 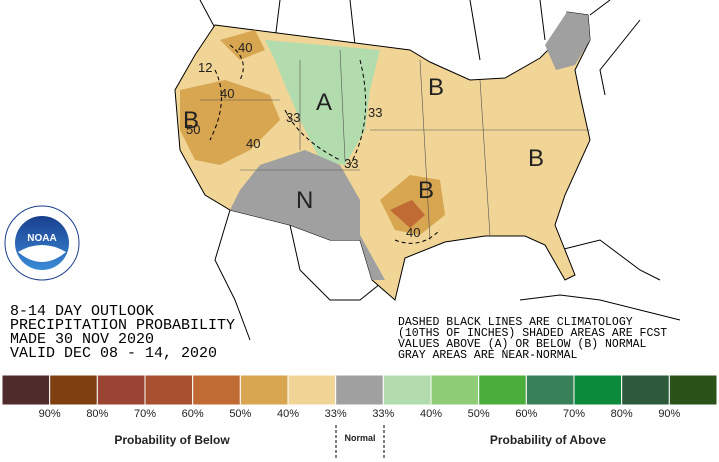 What do you see at coordinates (515, 322) in the screenshot?
I see `note-line: DASHED BLACK LINES ARE CLIMATOLOGY` at bounding box center [515, 322].